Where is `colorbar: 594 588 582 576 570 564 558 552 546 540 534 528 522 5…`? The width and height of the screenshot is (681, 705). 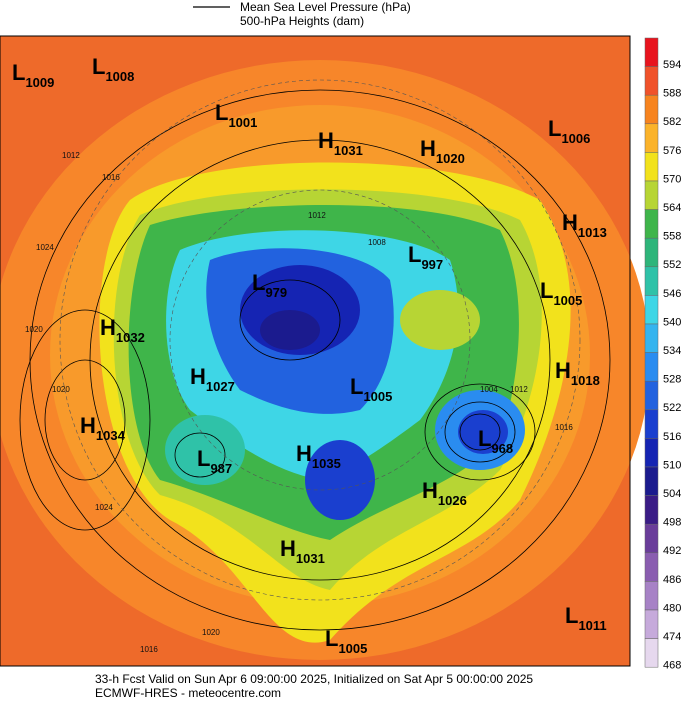 colorbar: 594 588 582 576 570 564 558 552 546 540 534 528 522 5… is located at coordinates (662, 354).